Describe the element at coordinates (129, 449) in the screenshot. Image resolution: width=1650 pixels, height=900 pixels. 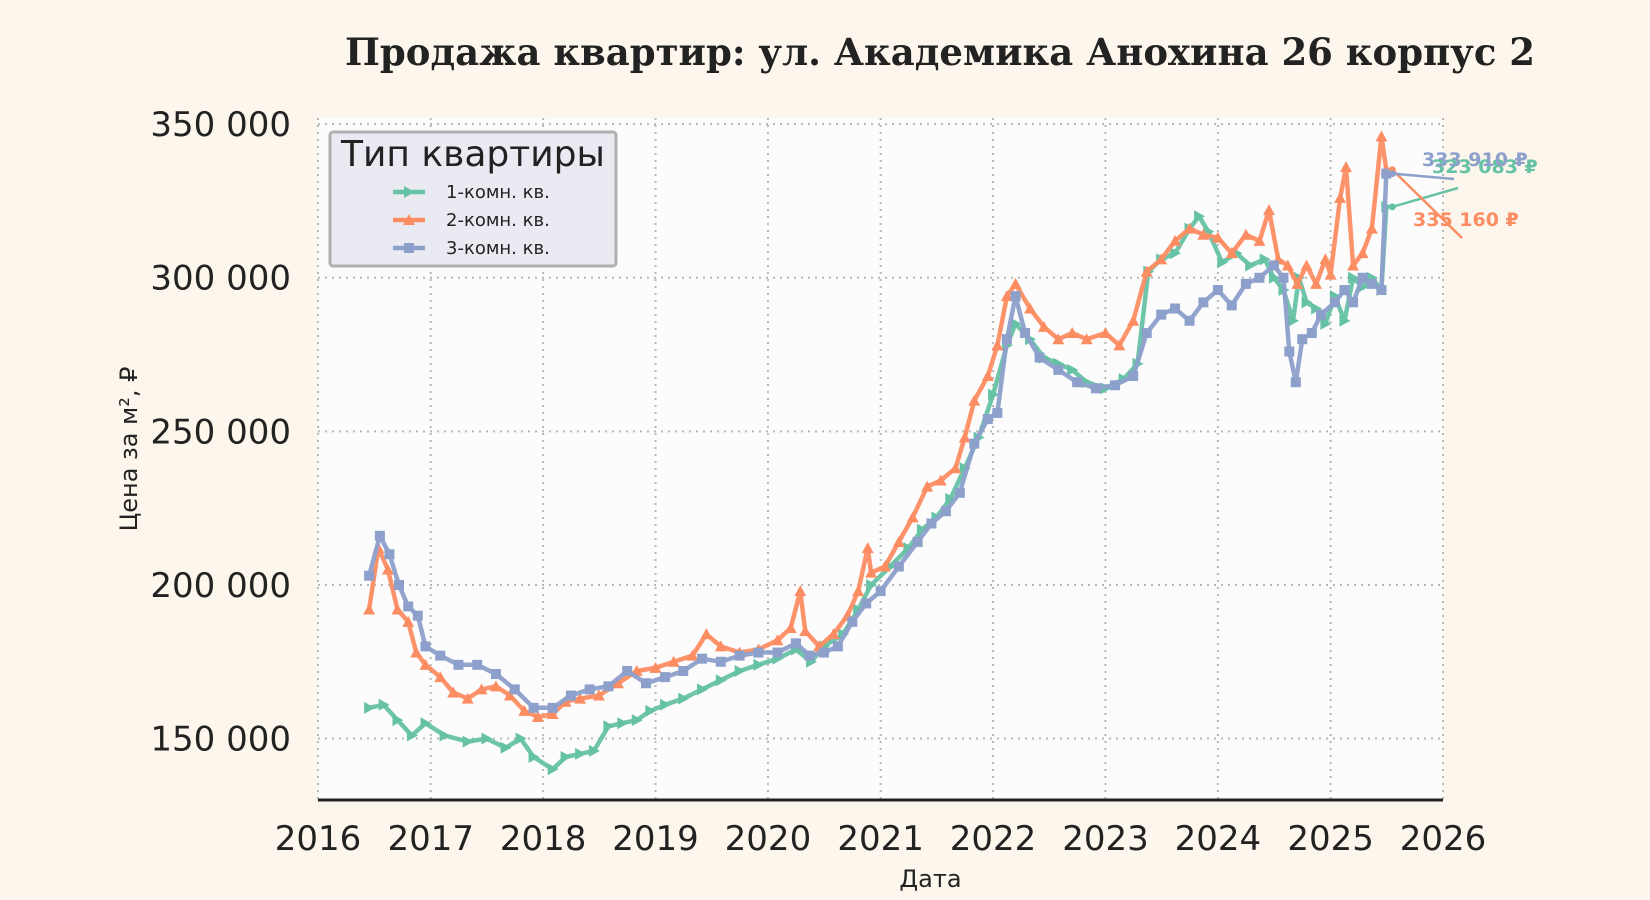
I see `y-axis-label: Цена за м², ₽` at that location.